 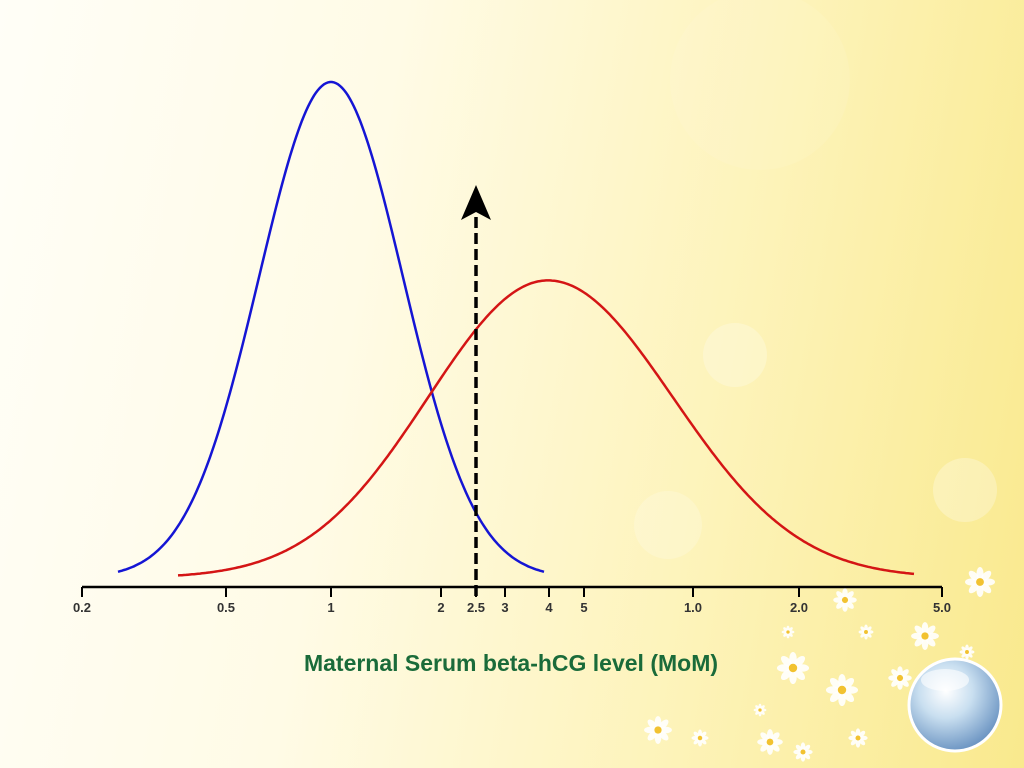 I want to click on flower-decoration, so click(x=819, y=664).